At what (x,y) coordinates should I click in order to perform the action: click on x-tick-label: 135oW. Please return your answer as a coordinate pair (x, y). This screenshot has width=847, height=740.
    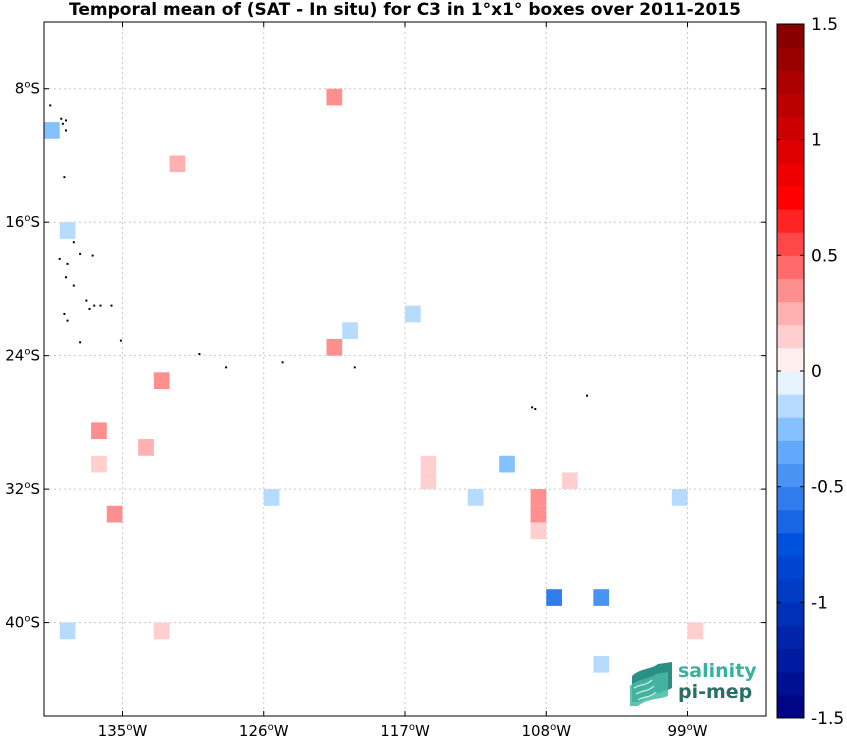
    Looking at the image, I should click on (123, 731).